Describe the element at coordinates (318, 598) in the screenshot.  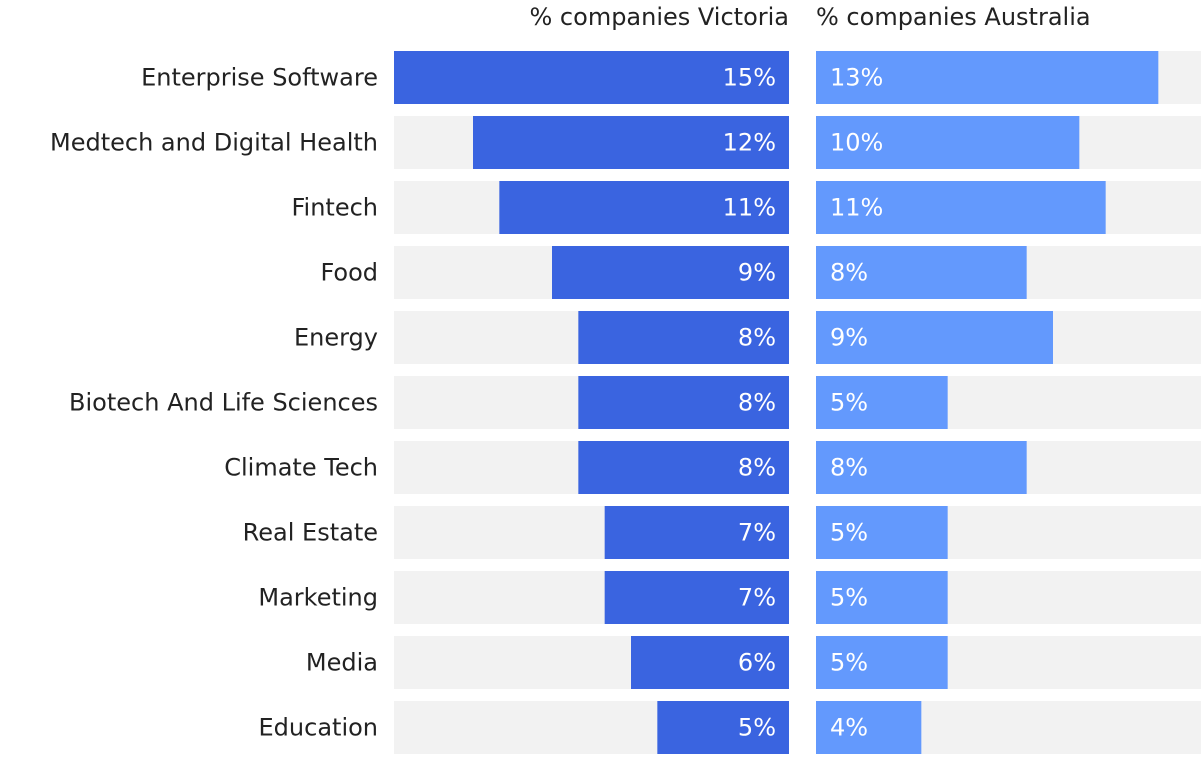
I see `category-label: Marketing` at that location.